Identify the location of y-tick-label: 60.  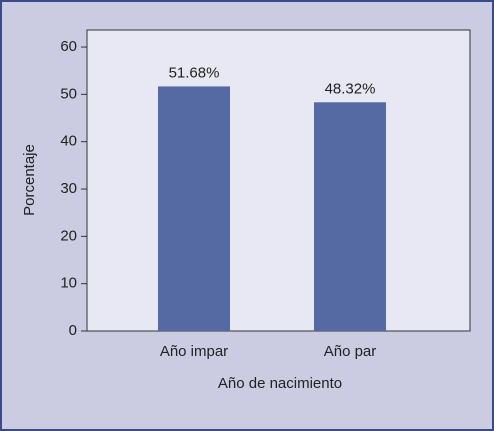
(68, 46).